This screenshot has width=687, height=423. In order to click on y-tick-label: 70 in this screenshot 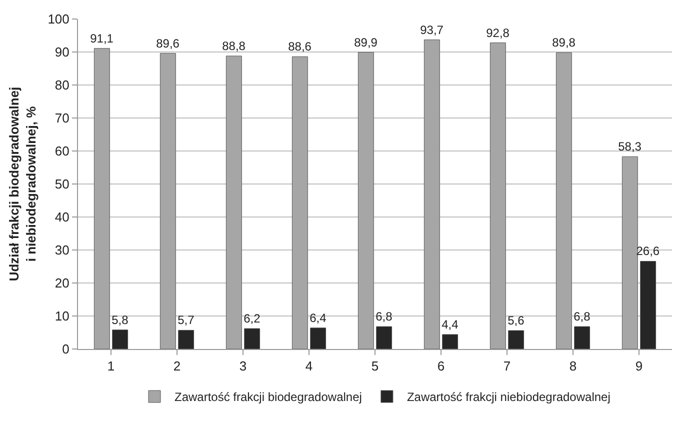, I will do `click(62, 118)`.